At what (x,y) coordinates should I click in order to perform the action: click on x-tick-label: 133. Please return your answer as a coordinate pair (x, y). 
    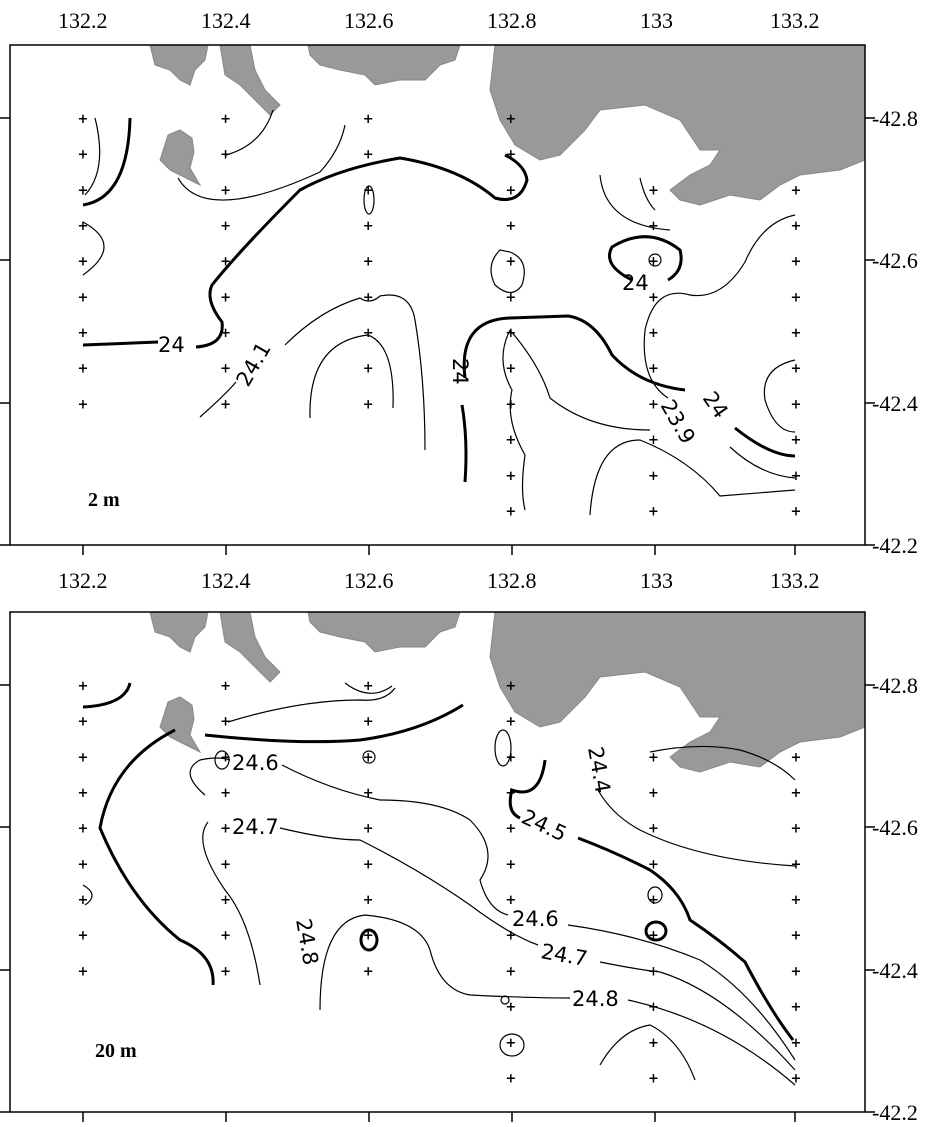
    Looking at the image, I should click on (656, 20).